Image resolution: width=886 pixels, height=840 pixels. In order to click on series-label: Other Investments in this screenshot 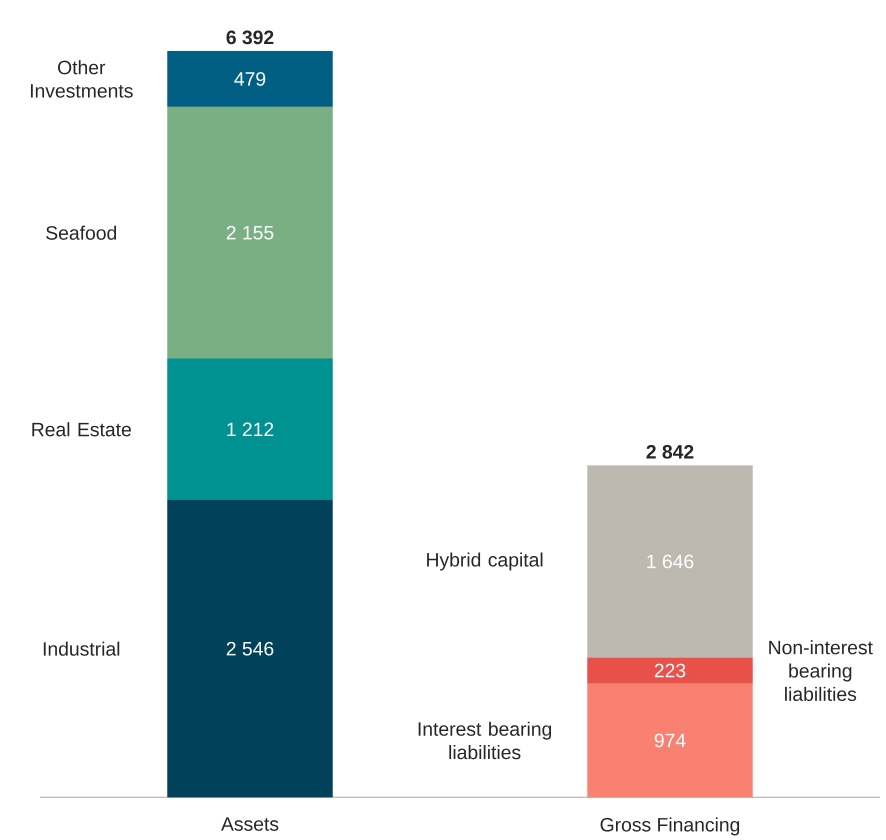, I will do `click(81, 79)`.